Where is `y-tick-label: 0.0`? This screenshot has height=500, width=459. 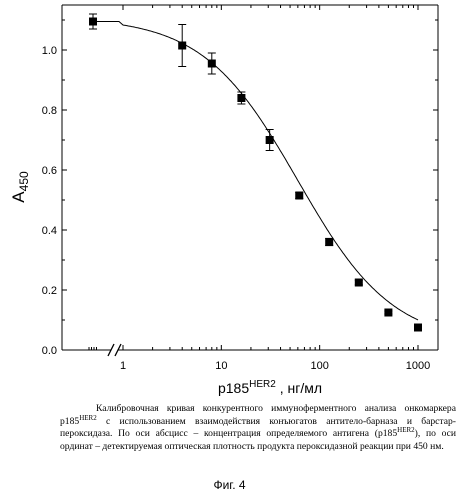 y-tick-label: 0.0 is located at coordinates (49, 351).